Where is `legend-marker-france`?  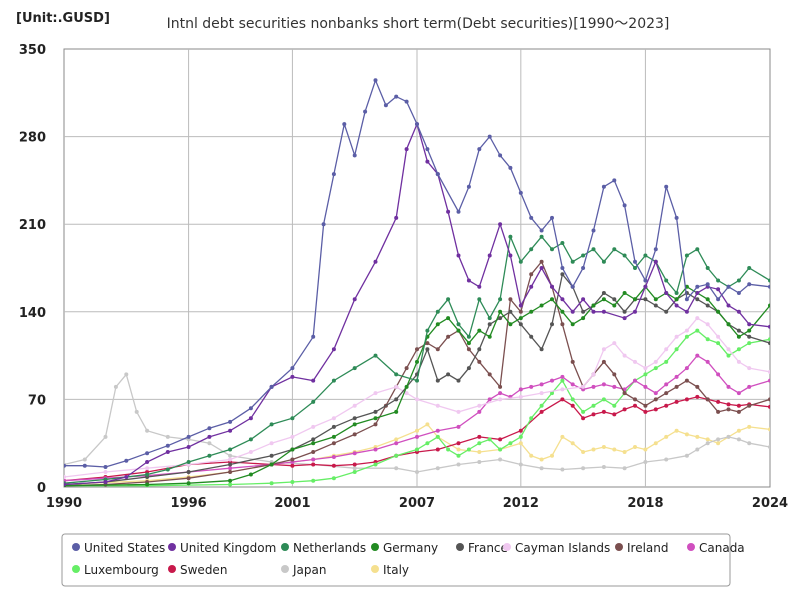 legend-marker-france is located at coordinates (460, 547).